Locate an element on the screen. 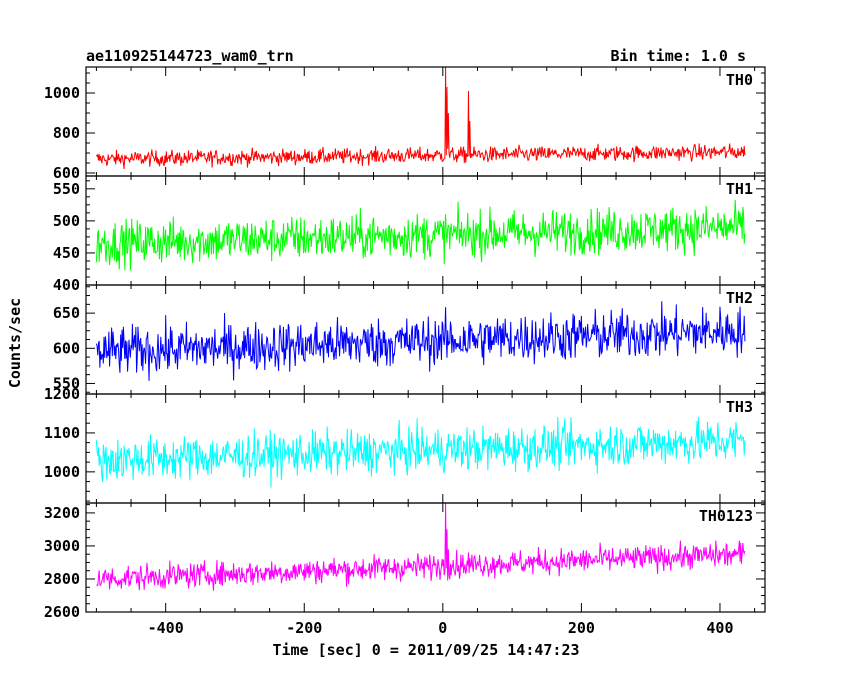 The image size is (850, 680). panel-th3: 1000 1100 1200 TH3 is located at coordinates (405, 444).